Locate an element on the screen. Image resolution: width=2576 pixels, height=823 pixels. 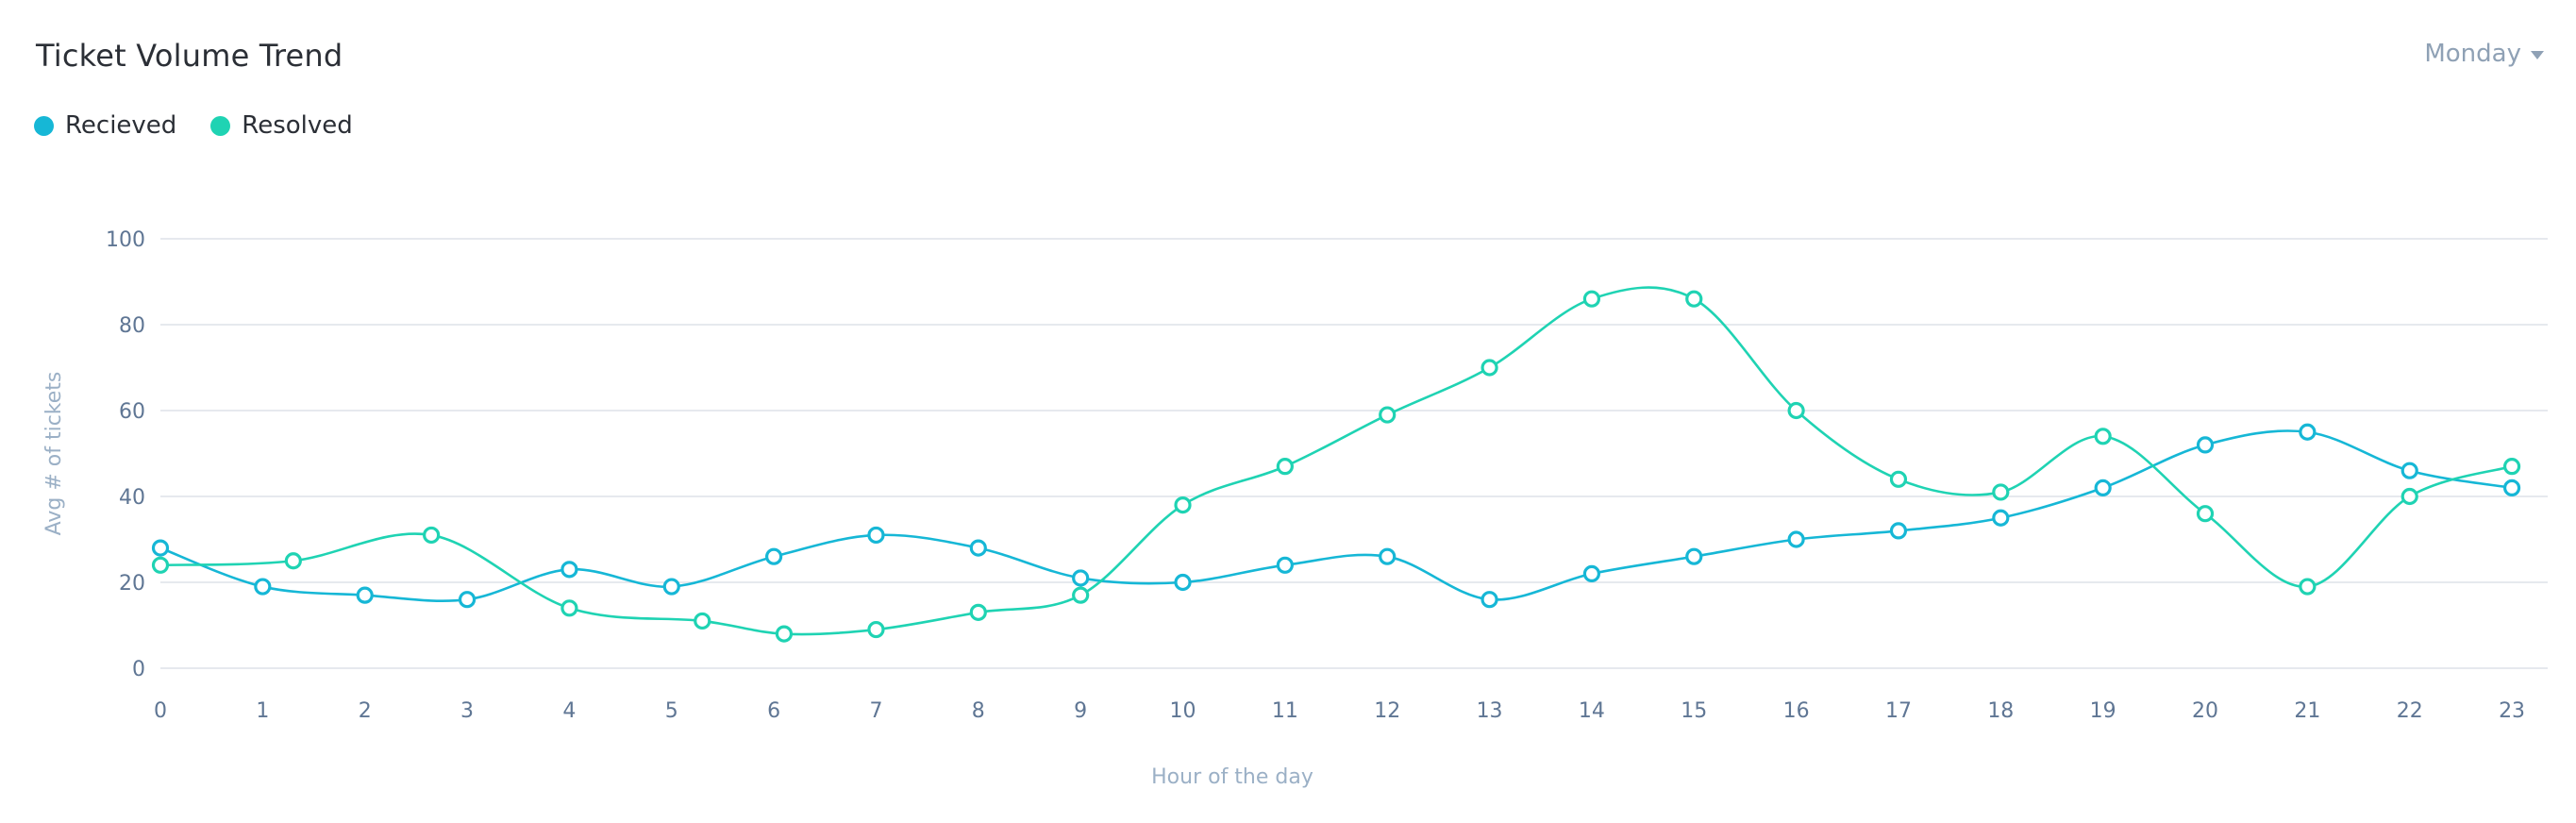
x-tick-label: 12 is located at coordinates (1387, 711).